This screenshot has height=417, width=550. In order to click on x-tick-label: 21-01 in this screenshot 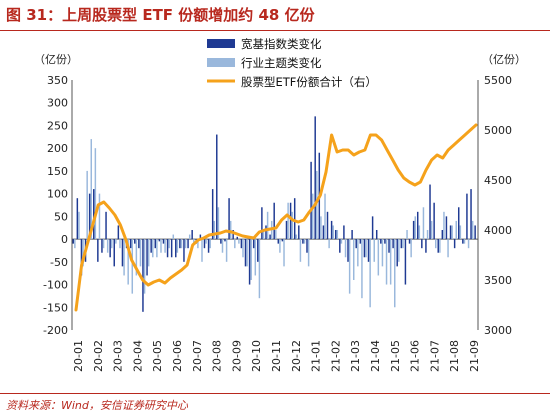, I will do `click(316, 356)`.